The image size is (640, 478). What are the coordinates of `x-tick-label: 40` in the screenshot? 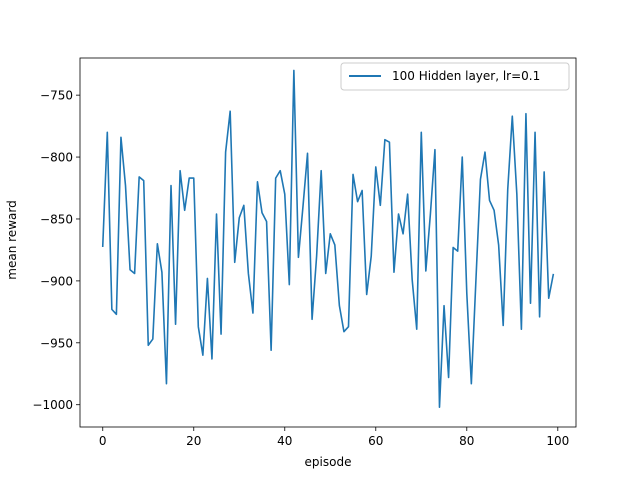 It's located at (284, 441).